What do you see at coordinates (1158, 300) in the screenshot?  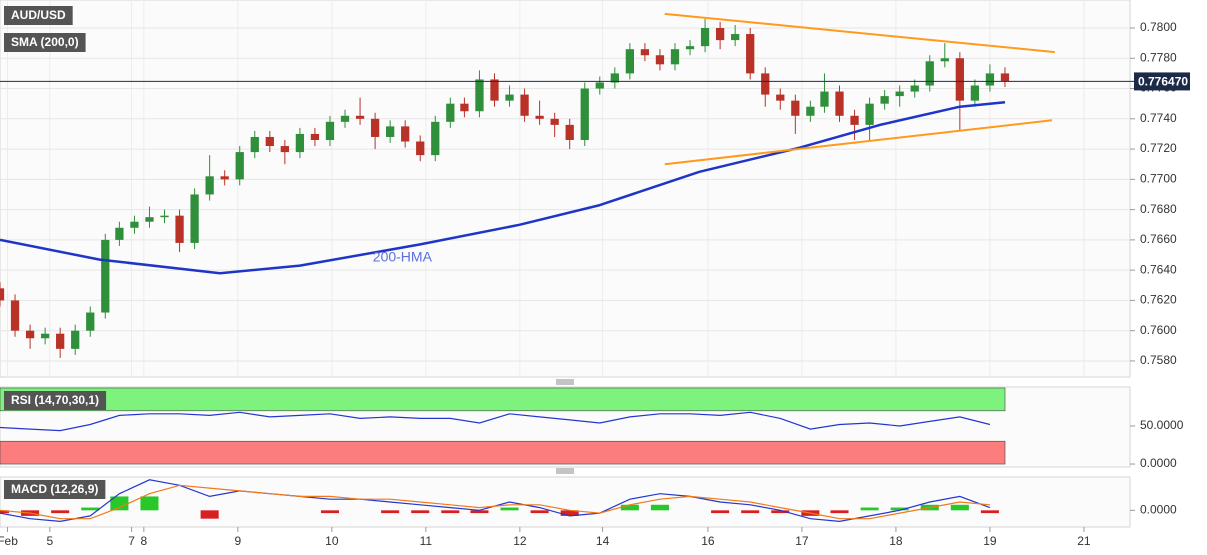 I see `y-tick-label: 0.7620` at bounding box center [1158, 300].